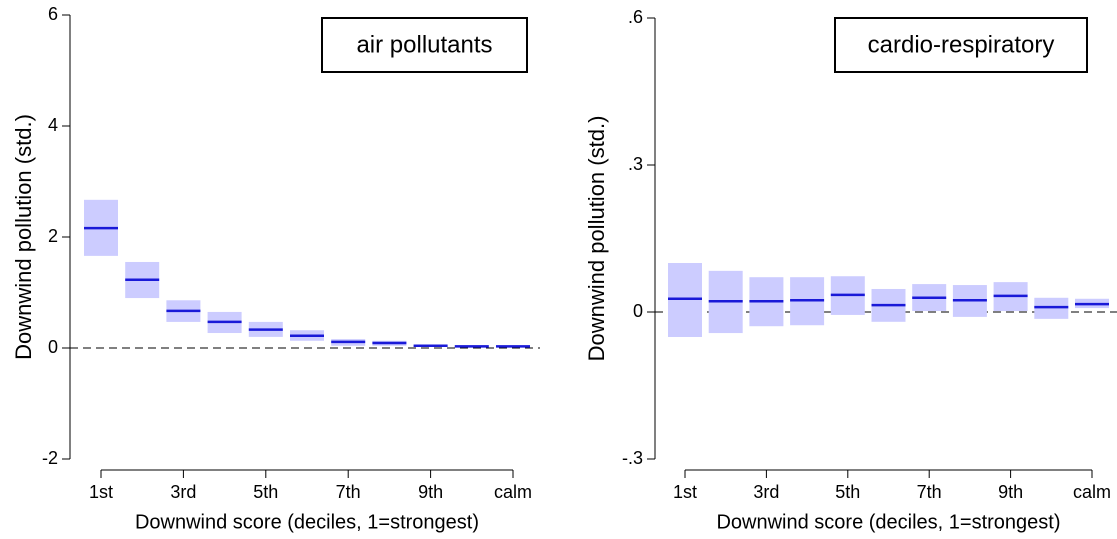 Image resolution: width=1117 pixels, height=539 pixels. Describe the element at coordinates (53, 125) in the screenshot. I see `y-tick-label: 4` at that location.